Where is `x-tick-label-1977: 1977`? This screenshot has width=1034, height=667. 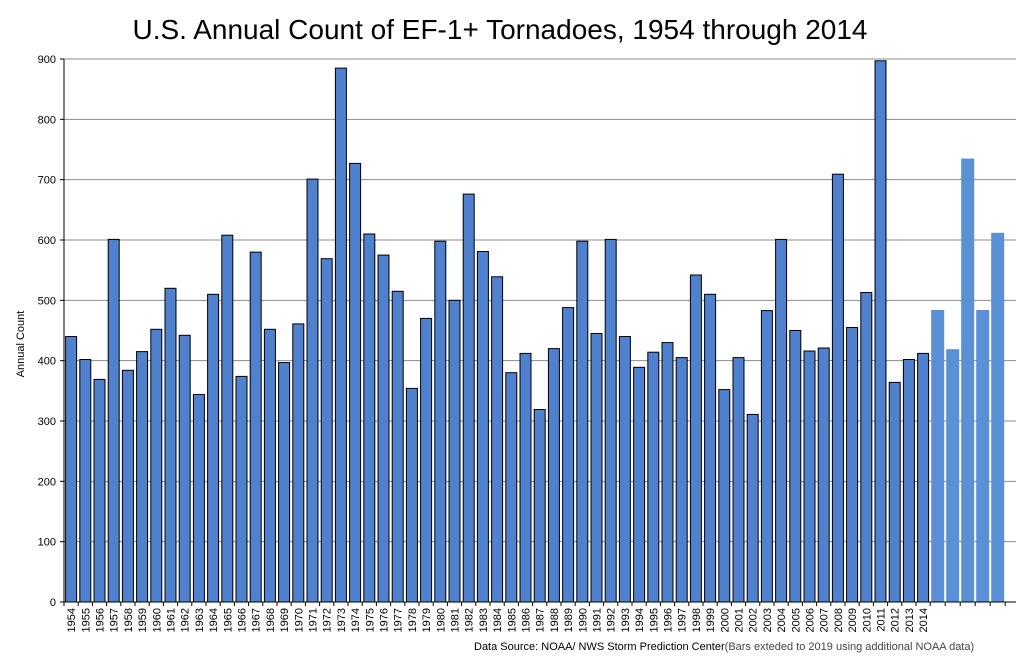
x-tick-label-1977: 1977 is located at coordinates (399, 620).